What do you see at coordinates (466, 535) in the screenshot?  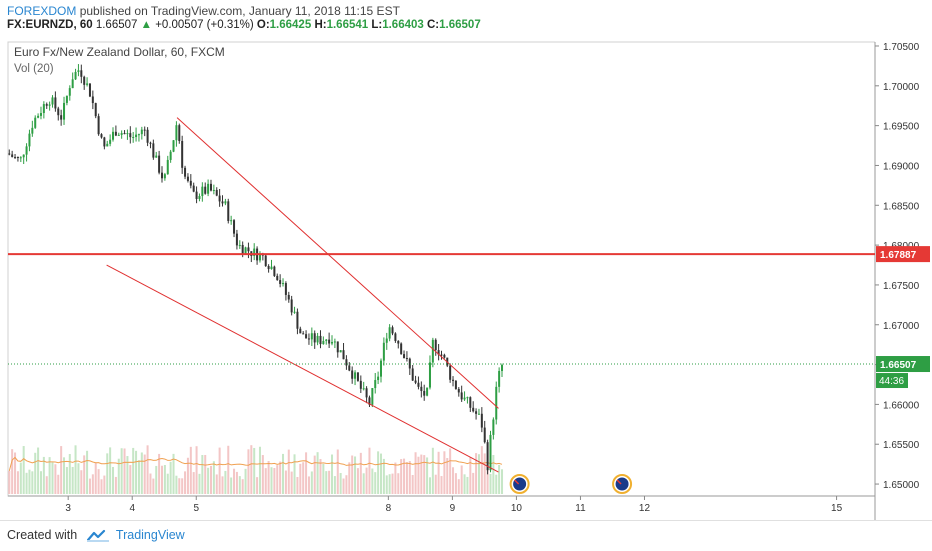 I see `footer: Created with TradingView` at bounding box center [466, 535].